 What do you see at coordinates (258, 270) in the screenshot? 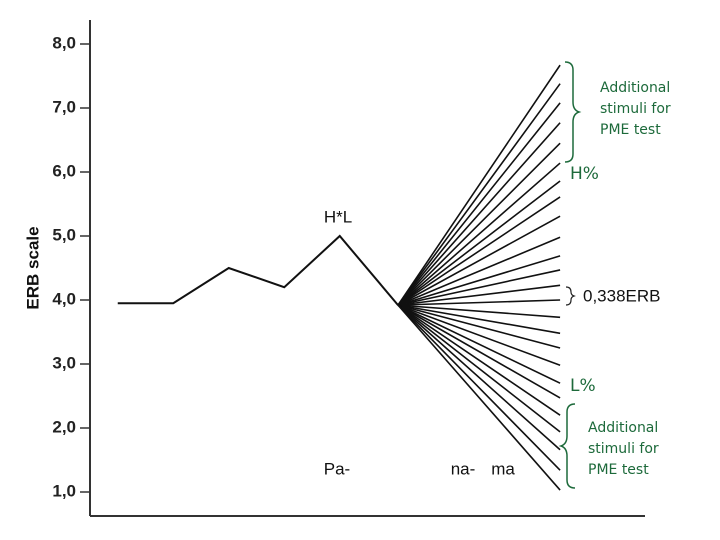
I see `contour-line` at bounding box center [258, 270].